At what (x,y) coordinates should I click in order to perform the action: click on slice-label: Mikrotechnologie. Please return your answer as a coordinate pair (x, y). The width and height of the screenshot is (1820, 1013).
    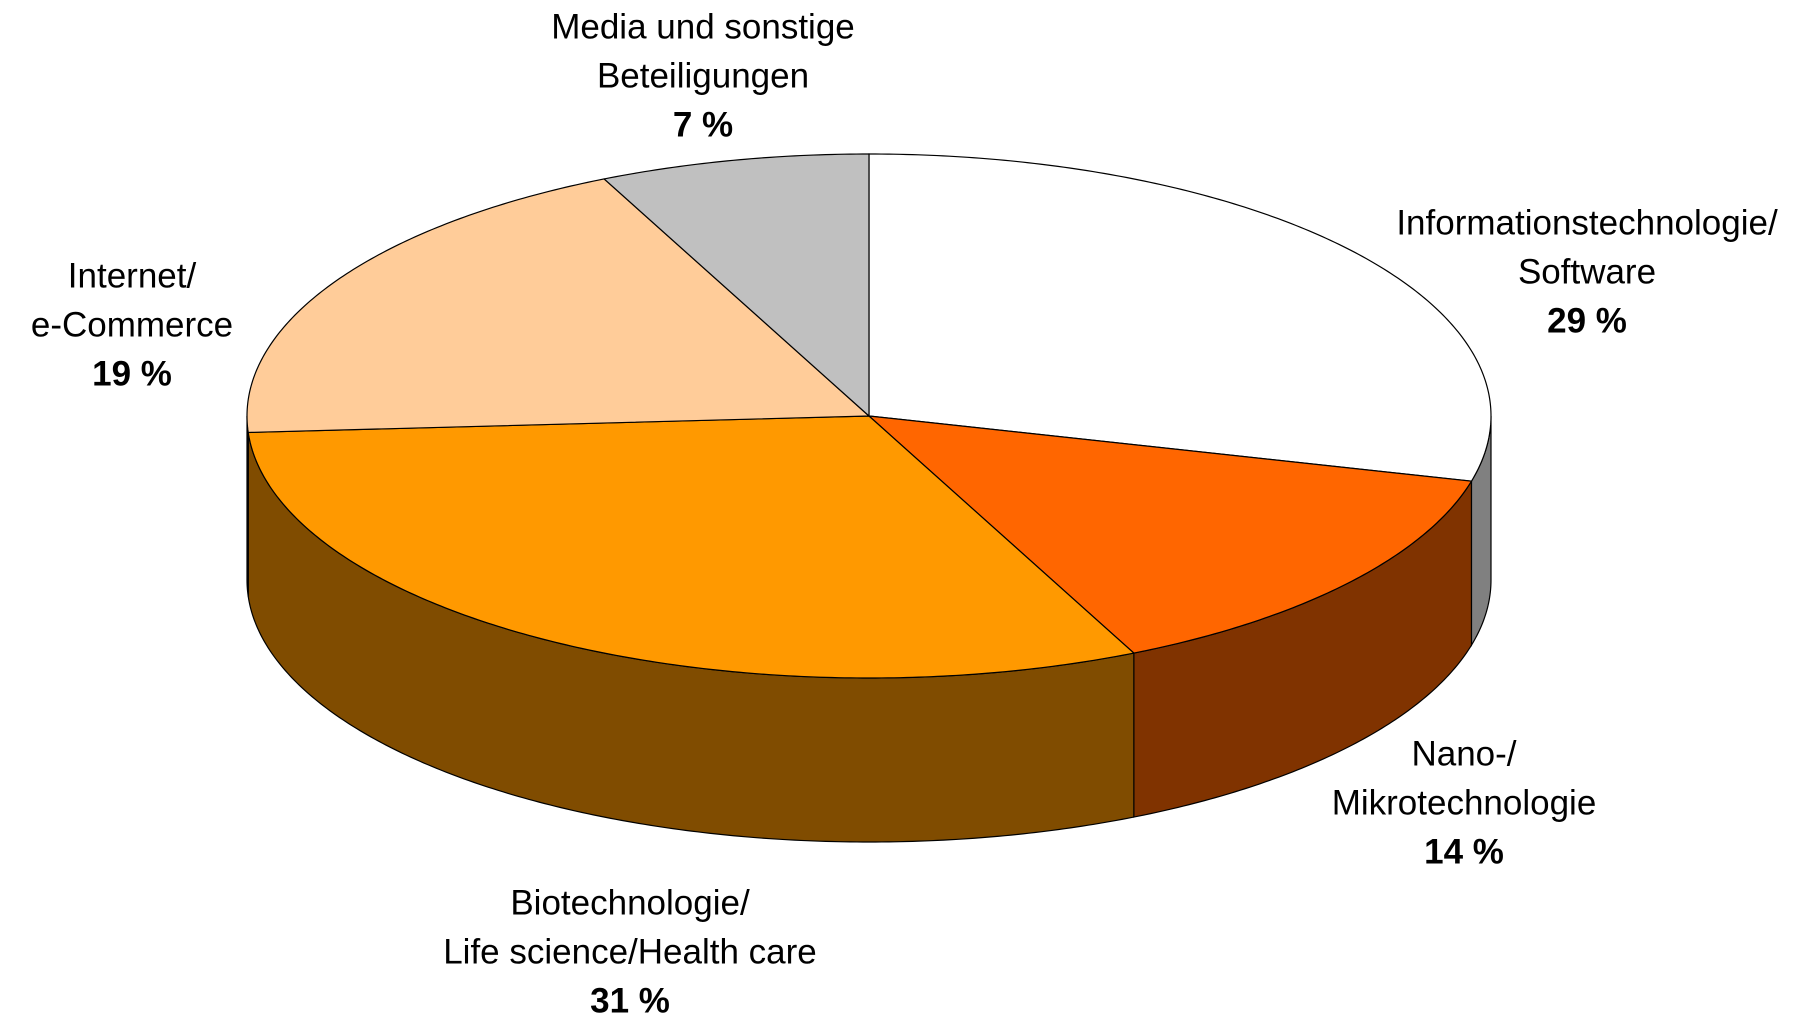
    Looking at the image, I should click on (1464, 802).